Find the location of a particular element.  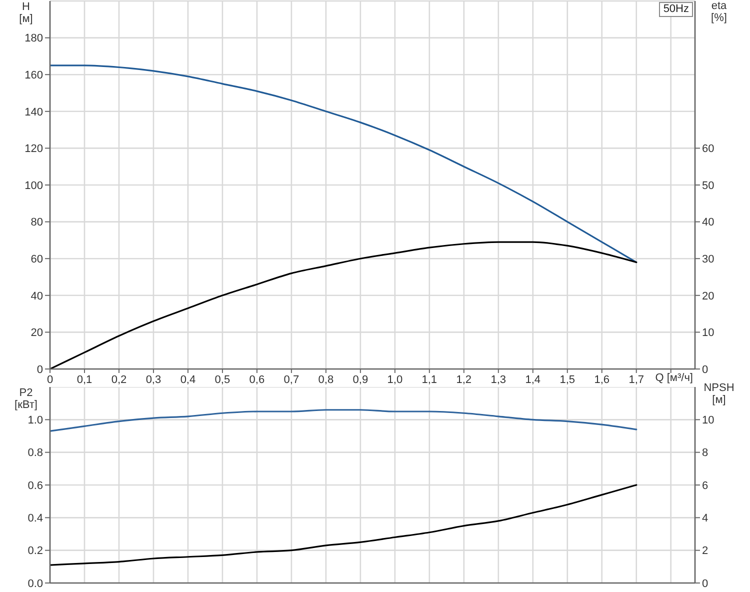

y-tick-label: 0.6 is located at coordinates (35, 486).